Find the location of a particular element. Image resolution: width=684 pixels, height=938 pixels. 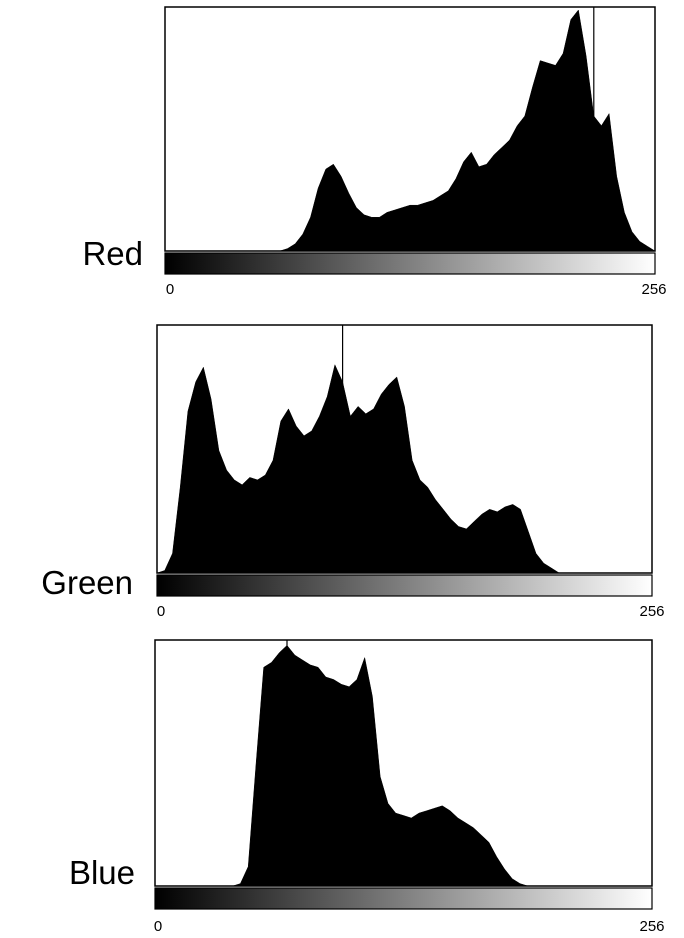

channel-label-green: Green is located at coordinates (87, 582).